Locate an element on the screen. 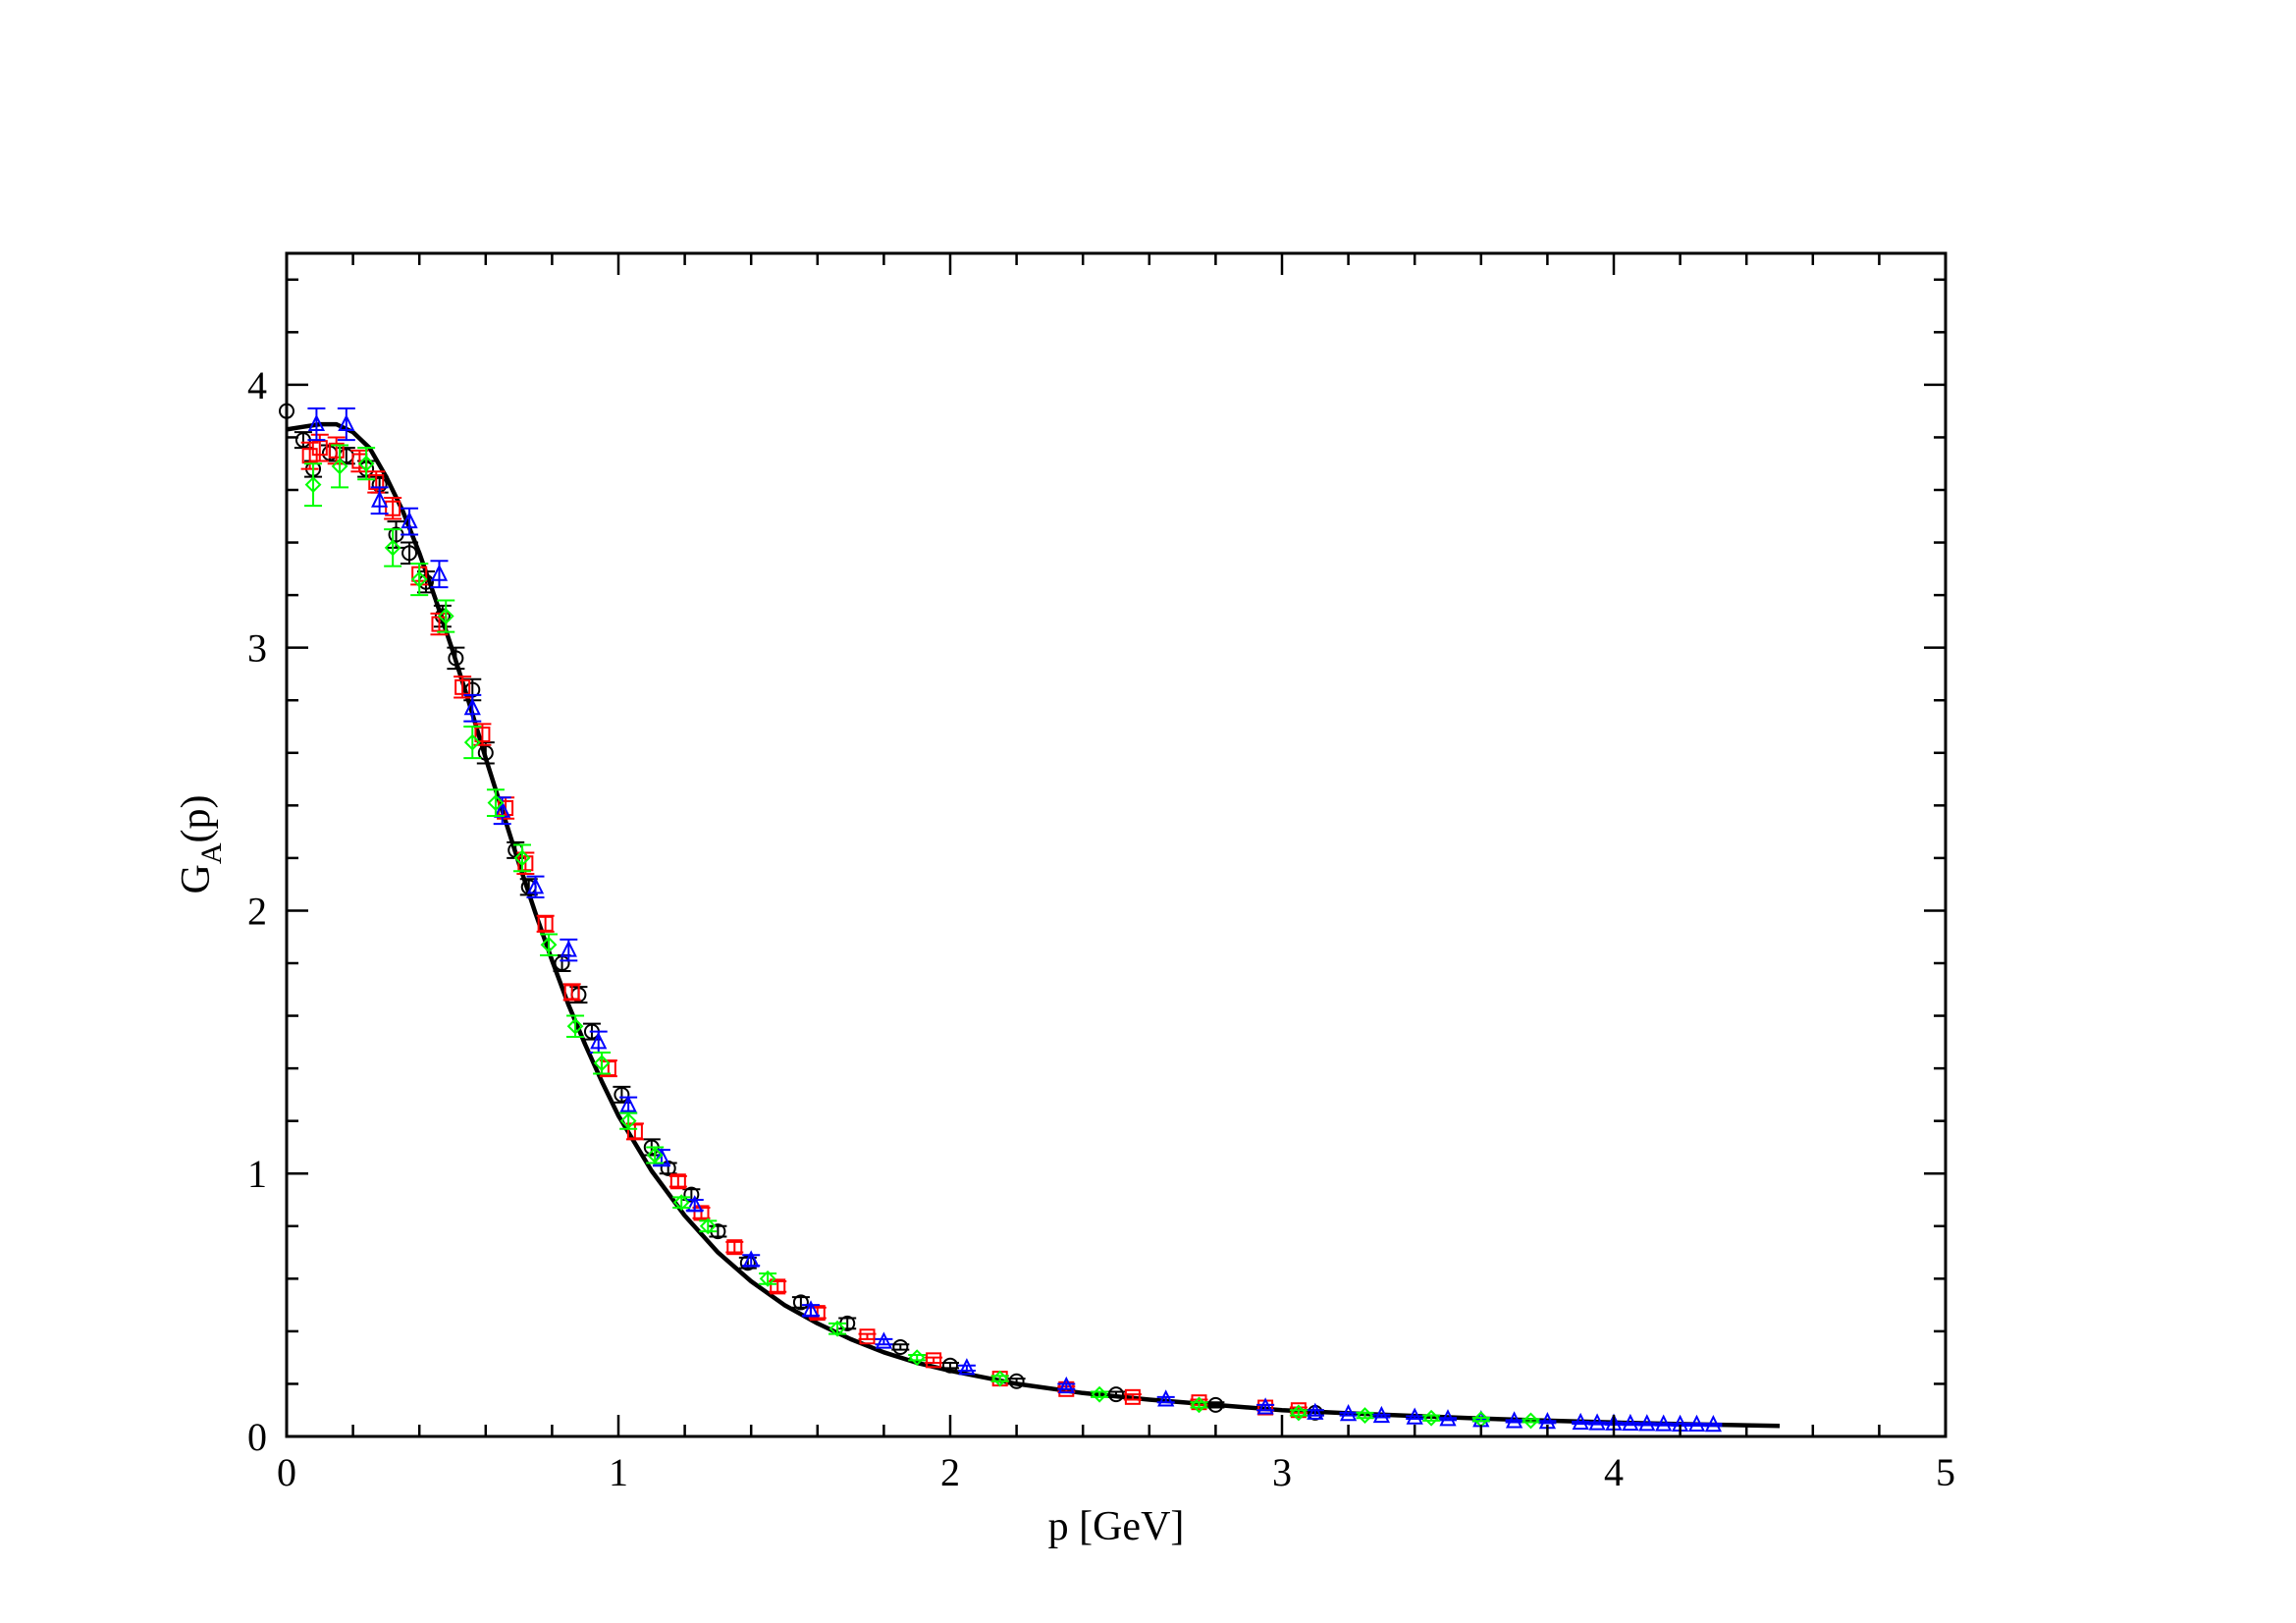 This screenshot has height=1623, width=2296. x-tick-label: 1 is located at coordinates (618, 1472).